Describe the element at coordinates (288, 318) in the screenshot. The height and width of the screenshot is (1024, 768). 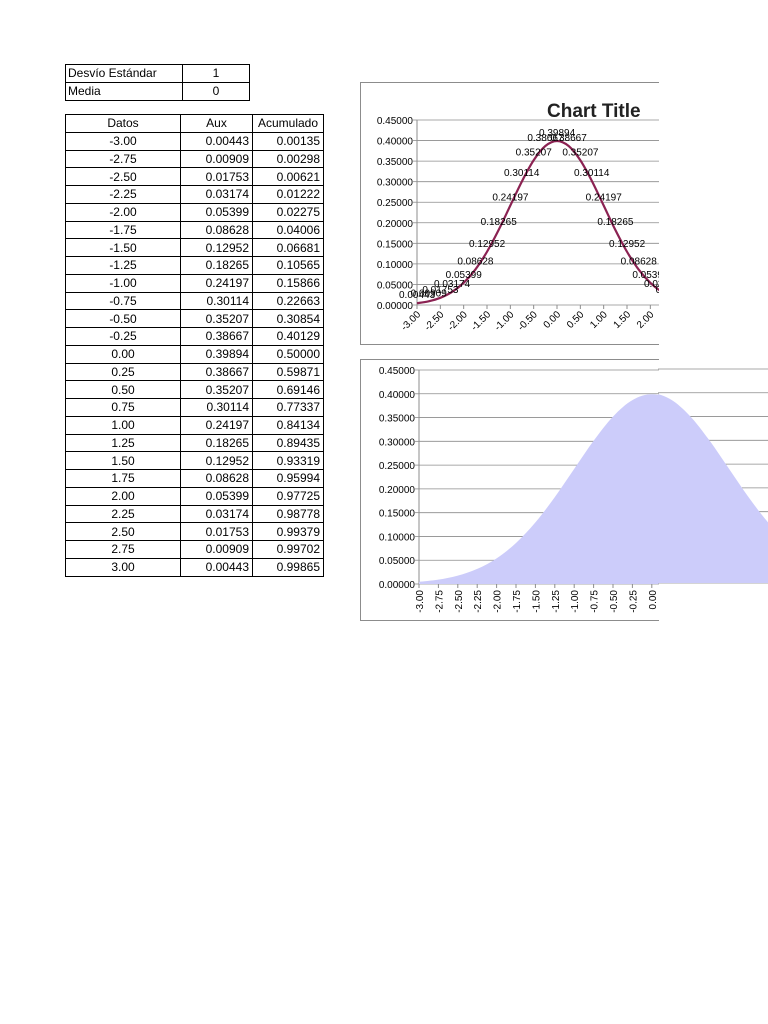
I see `cell-acumulado: 0.30854` at that location.